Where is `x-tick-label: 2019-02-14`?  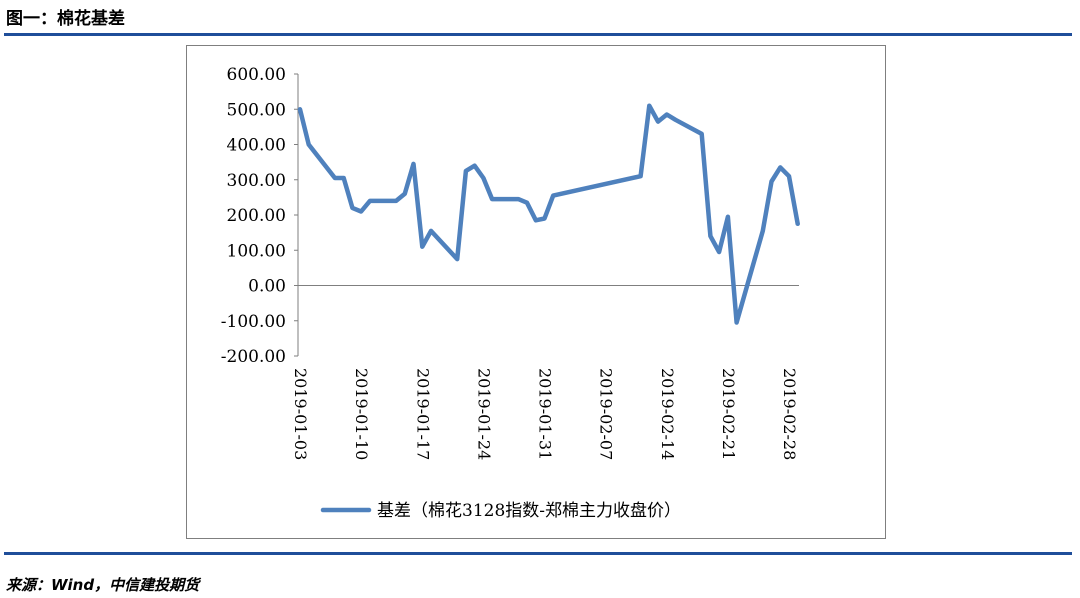
x-tick-label: 2019-02-14 is located at coordinates (667, 414).